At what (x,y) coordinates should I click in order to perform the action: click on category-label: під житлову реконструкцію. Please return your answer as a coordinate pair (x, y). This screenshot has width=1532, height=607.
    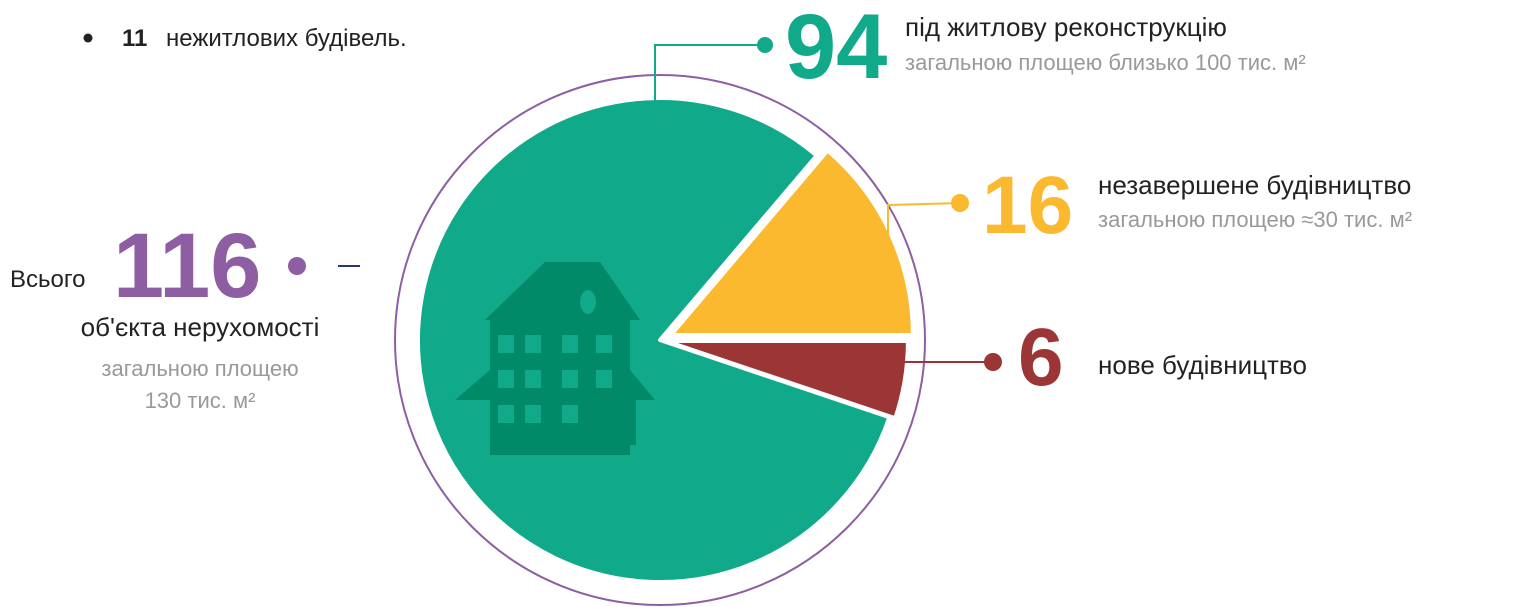
    Looking at the image, I should click on (1066, 27).